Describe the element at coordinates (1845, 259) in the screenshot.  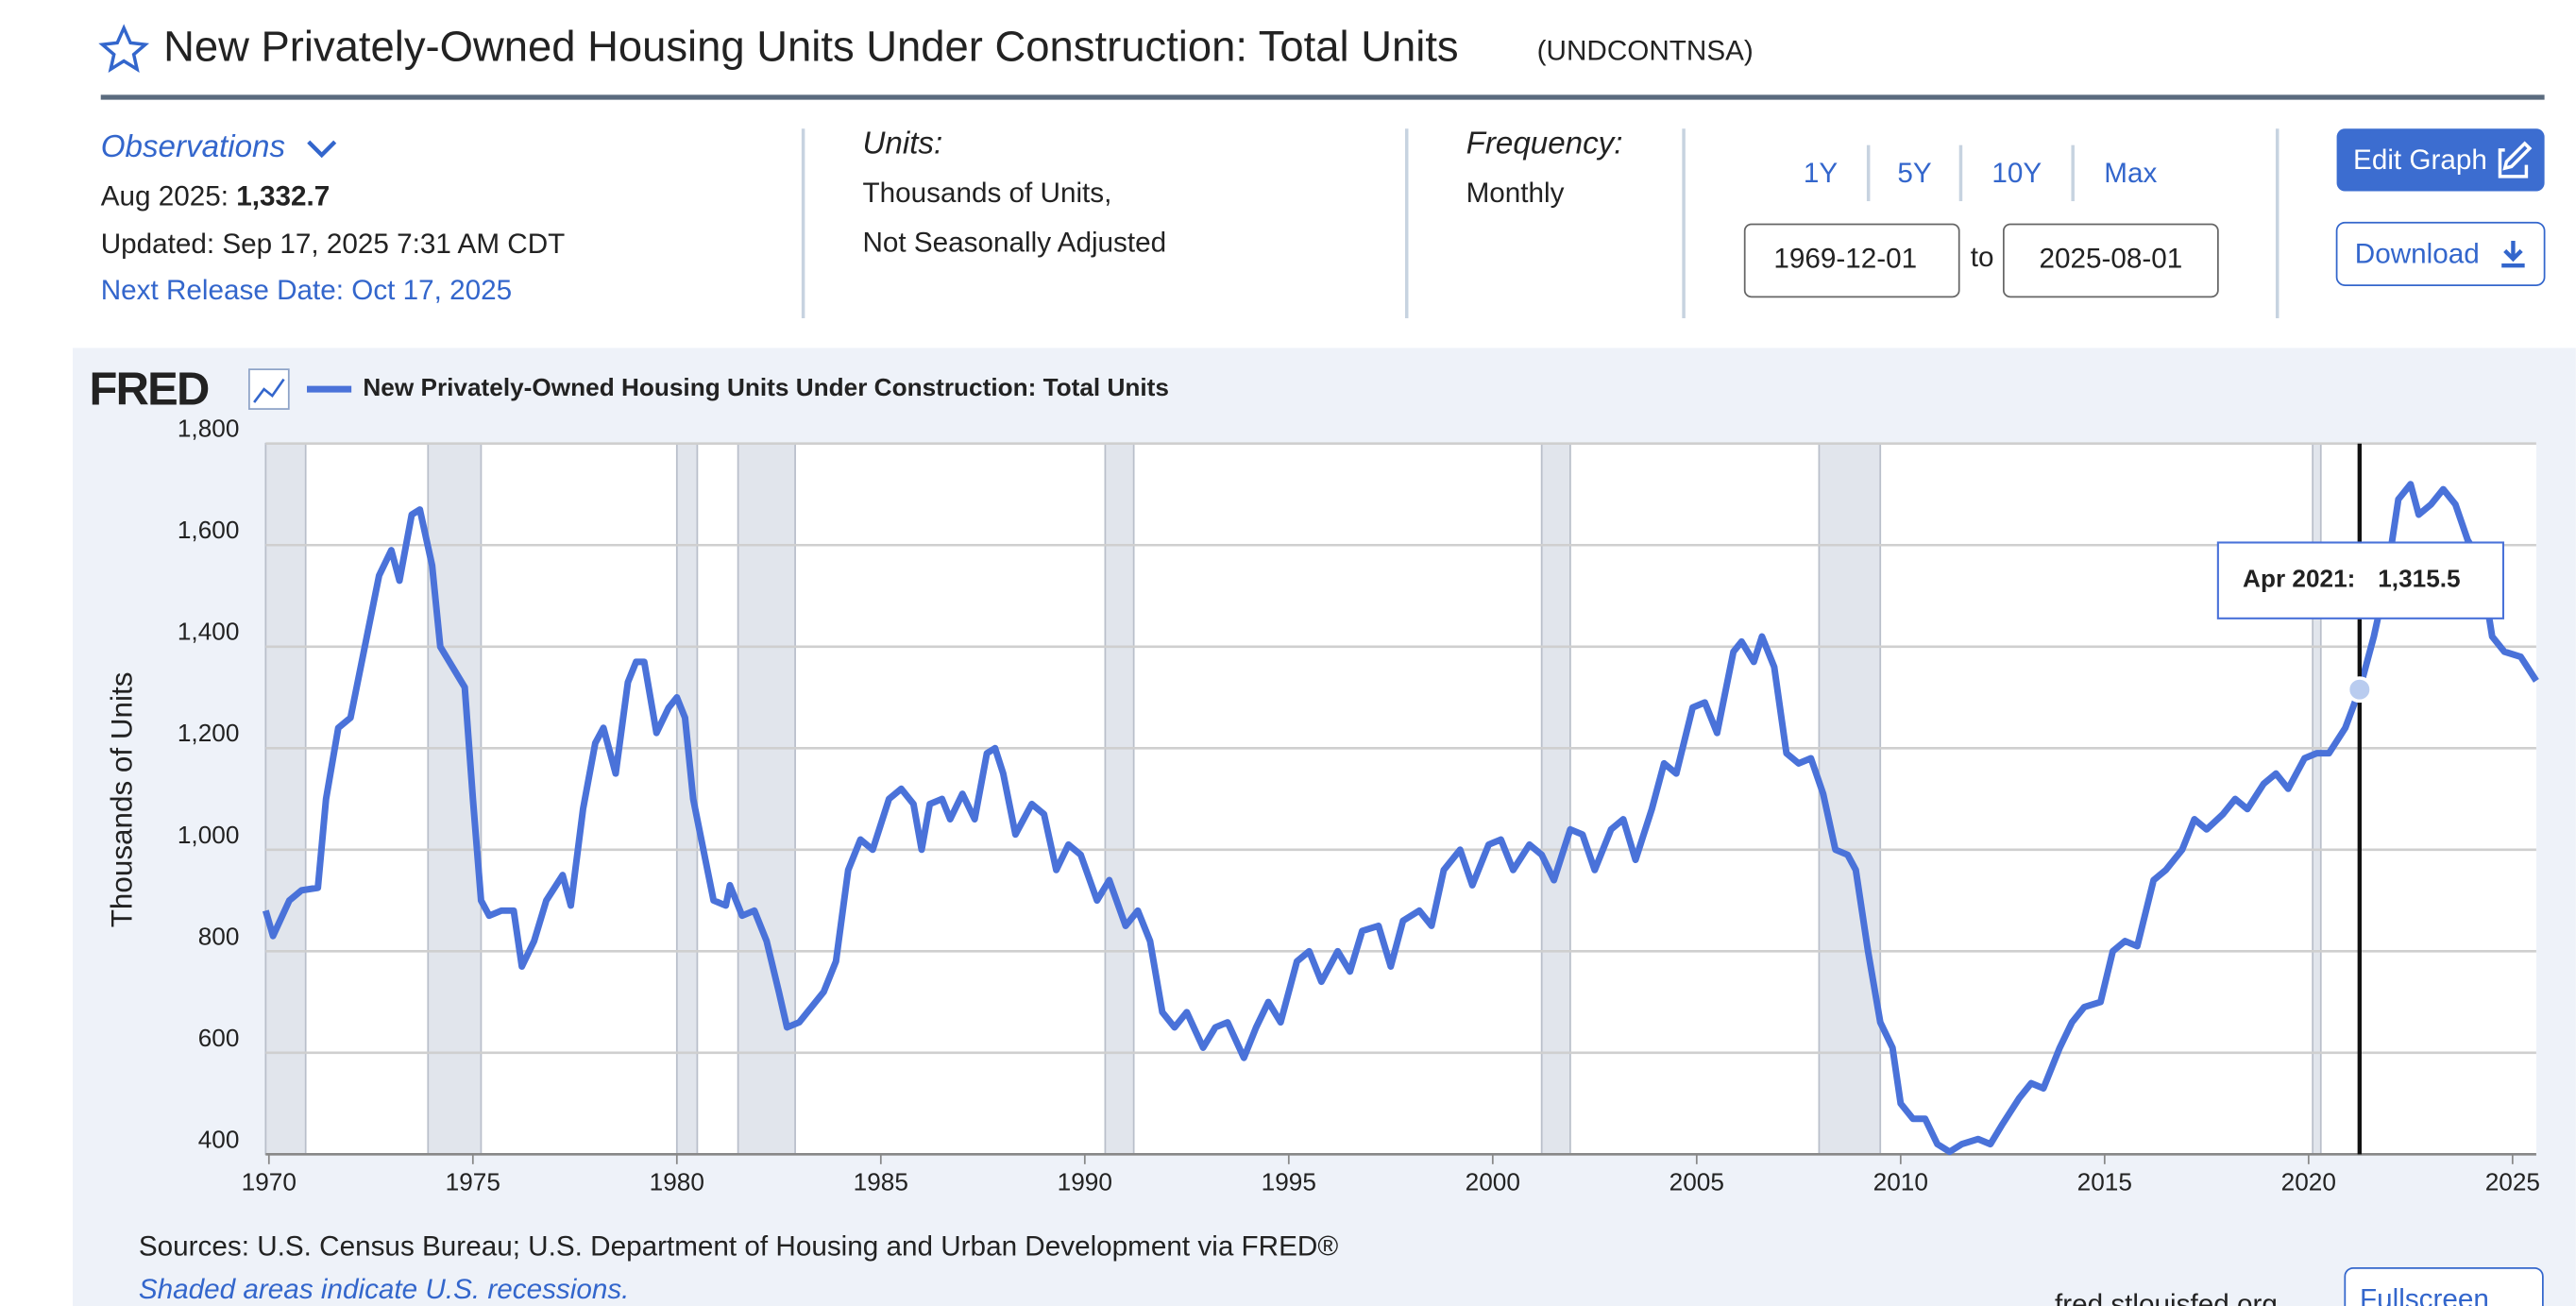
I see `start-date: 1969-12-01` at that location.